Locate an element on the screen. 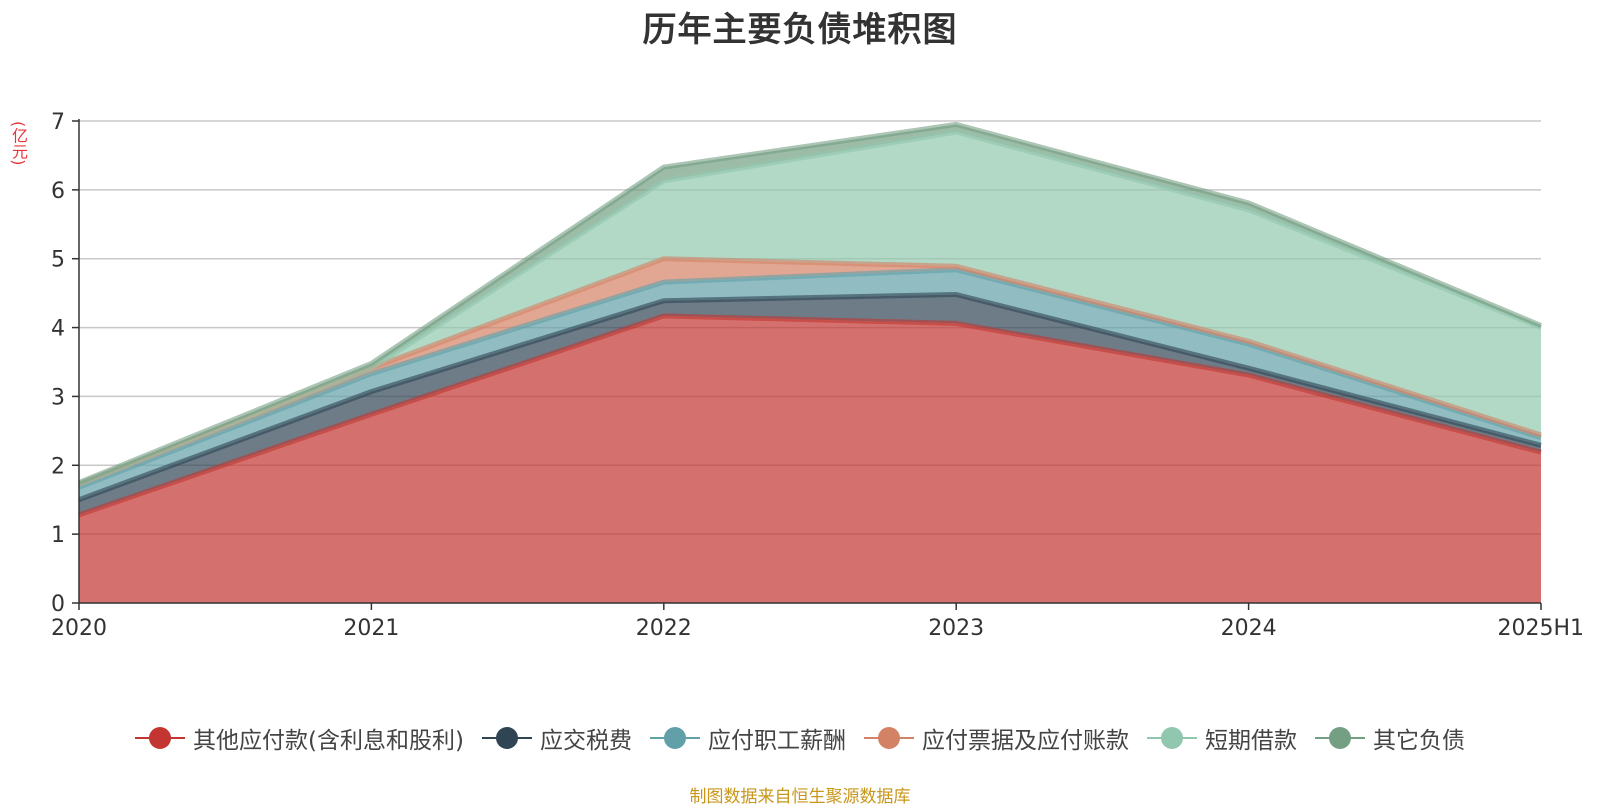 This screenshot has height=807, width=1600. legend: 其他应付款(含利息和股利) 应交税费 应付职工薪酬 应付票据及应付账款 短期借款 其它负债 is located at coordinates (800, 738).